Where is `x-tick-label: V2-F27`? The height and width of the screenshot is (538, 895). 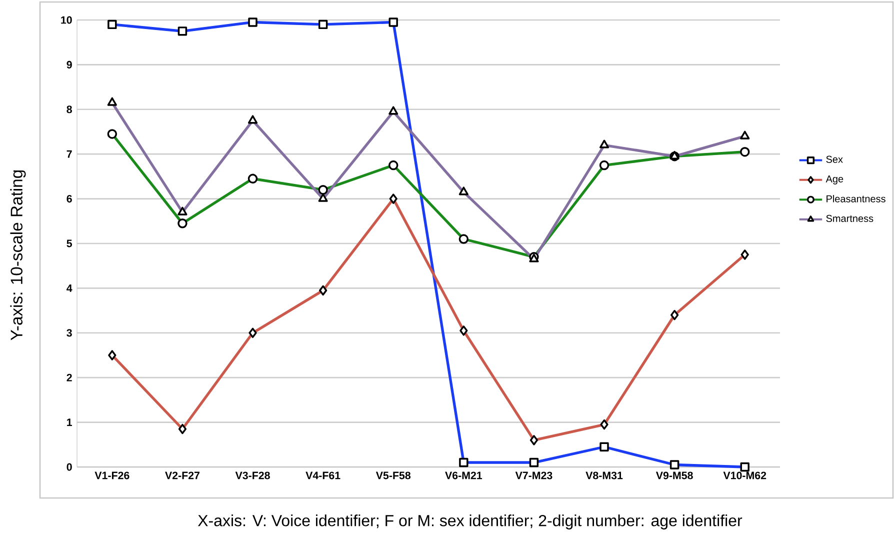
x-tick-label: V2-F27 is located at coordinates (182, 476).